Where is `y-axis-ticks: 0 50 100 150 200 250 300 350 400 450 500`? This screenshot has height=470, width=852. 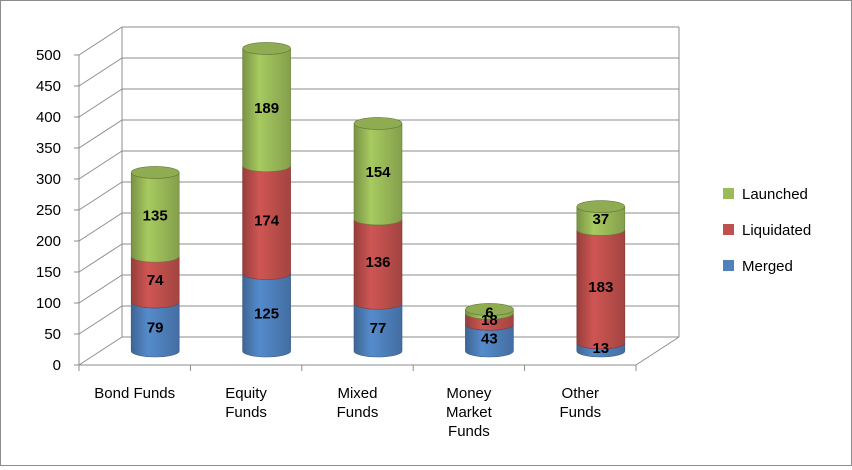
y-axis-ticks: 0 50 100 150 200 250 300 350 400 450 500 is located at coordinates (48, 210).